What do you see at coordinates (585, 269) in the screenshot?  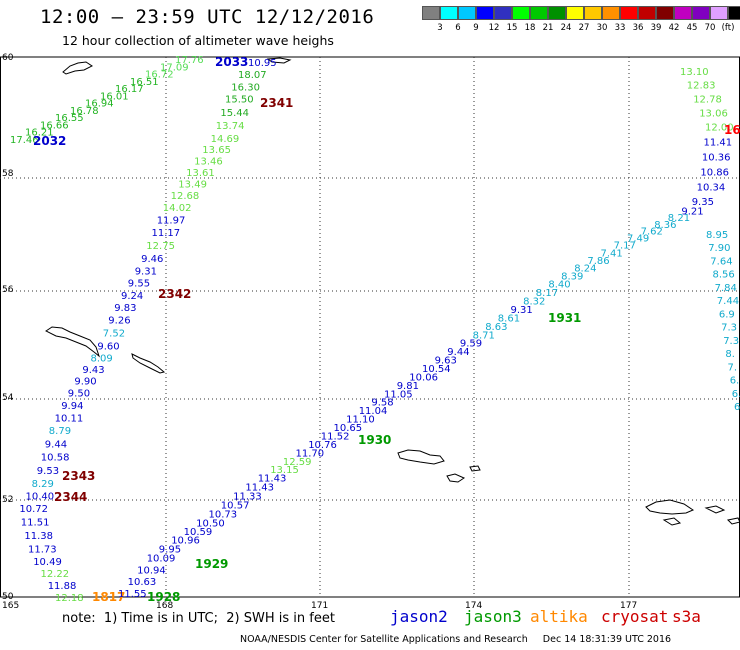 I see `wave-height-value: 8.24` at bounding box center [585, 269].